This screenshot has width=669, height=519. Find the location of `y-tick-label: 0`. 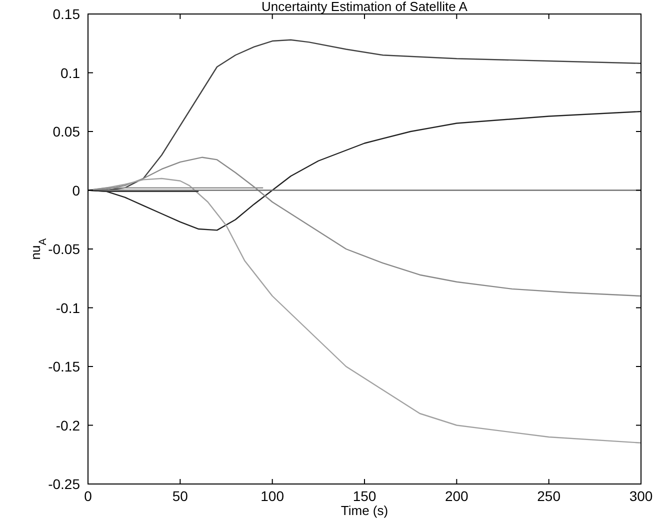

y-tick-label: 0 is located at coordinates (76, 190).